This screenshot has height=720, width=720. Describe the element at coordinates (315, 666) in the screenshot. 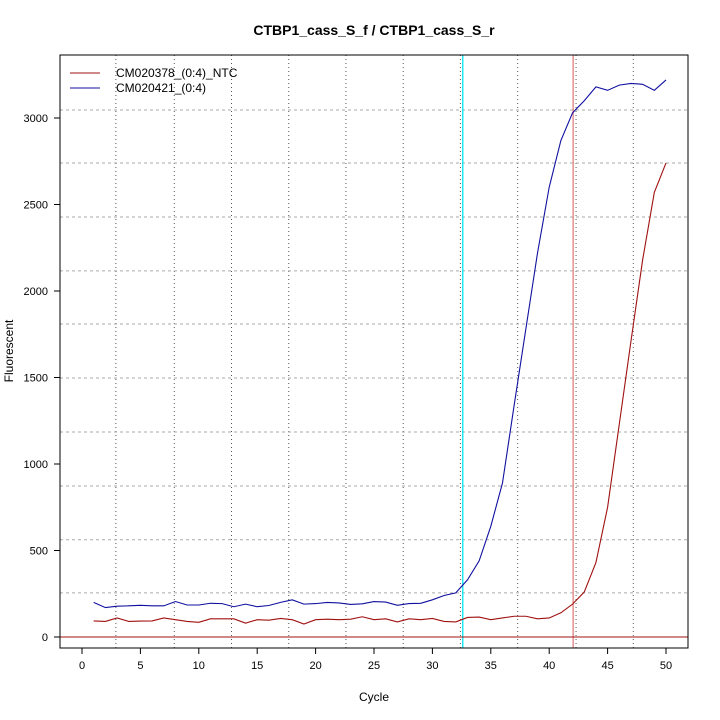

I see `x-tick-label: 20` at that location.